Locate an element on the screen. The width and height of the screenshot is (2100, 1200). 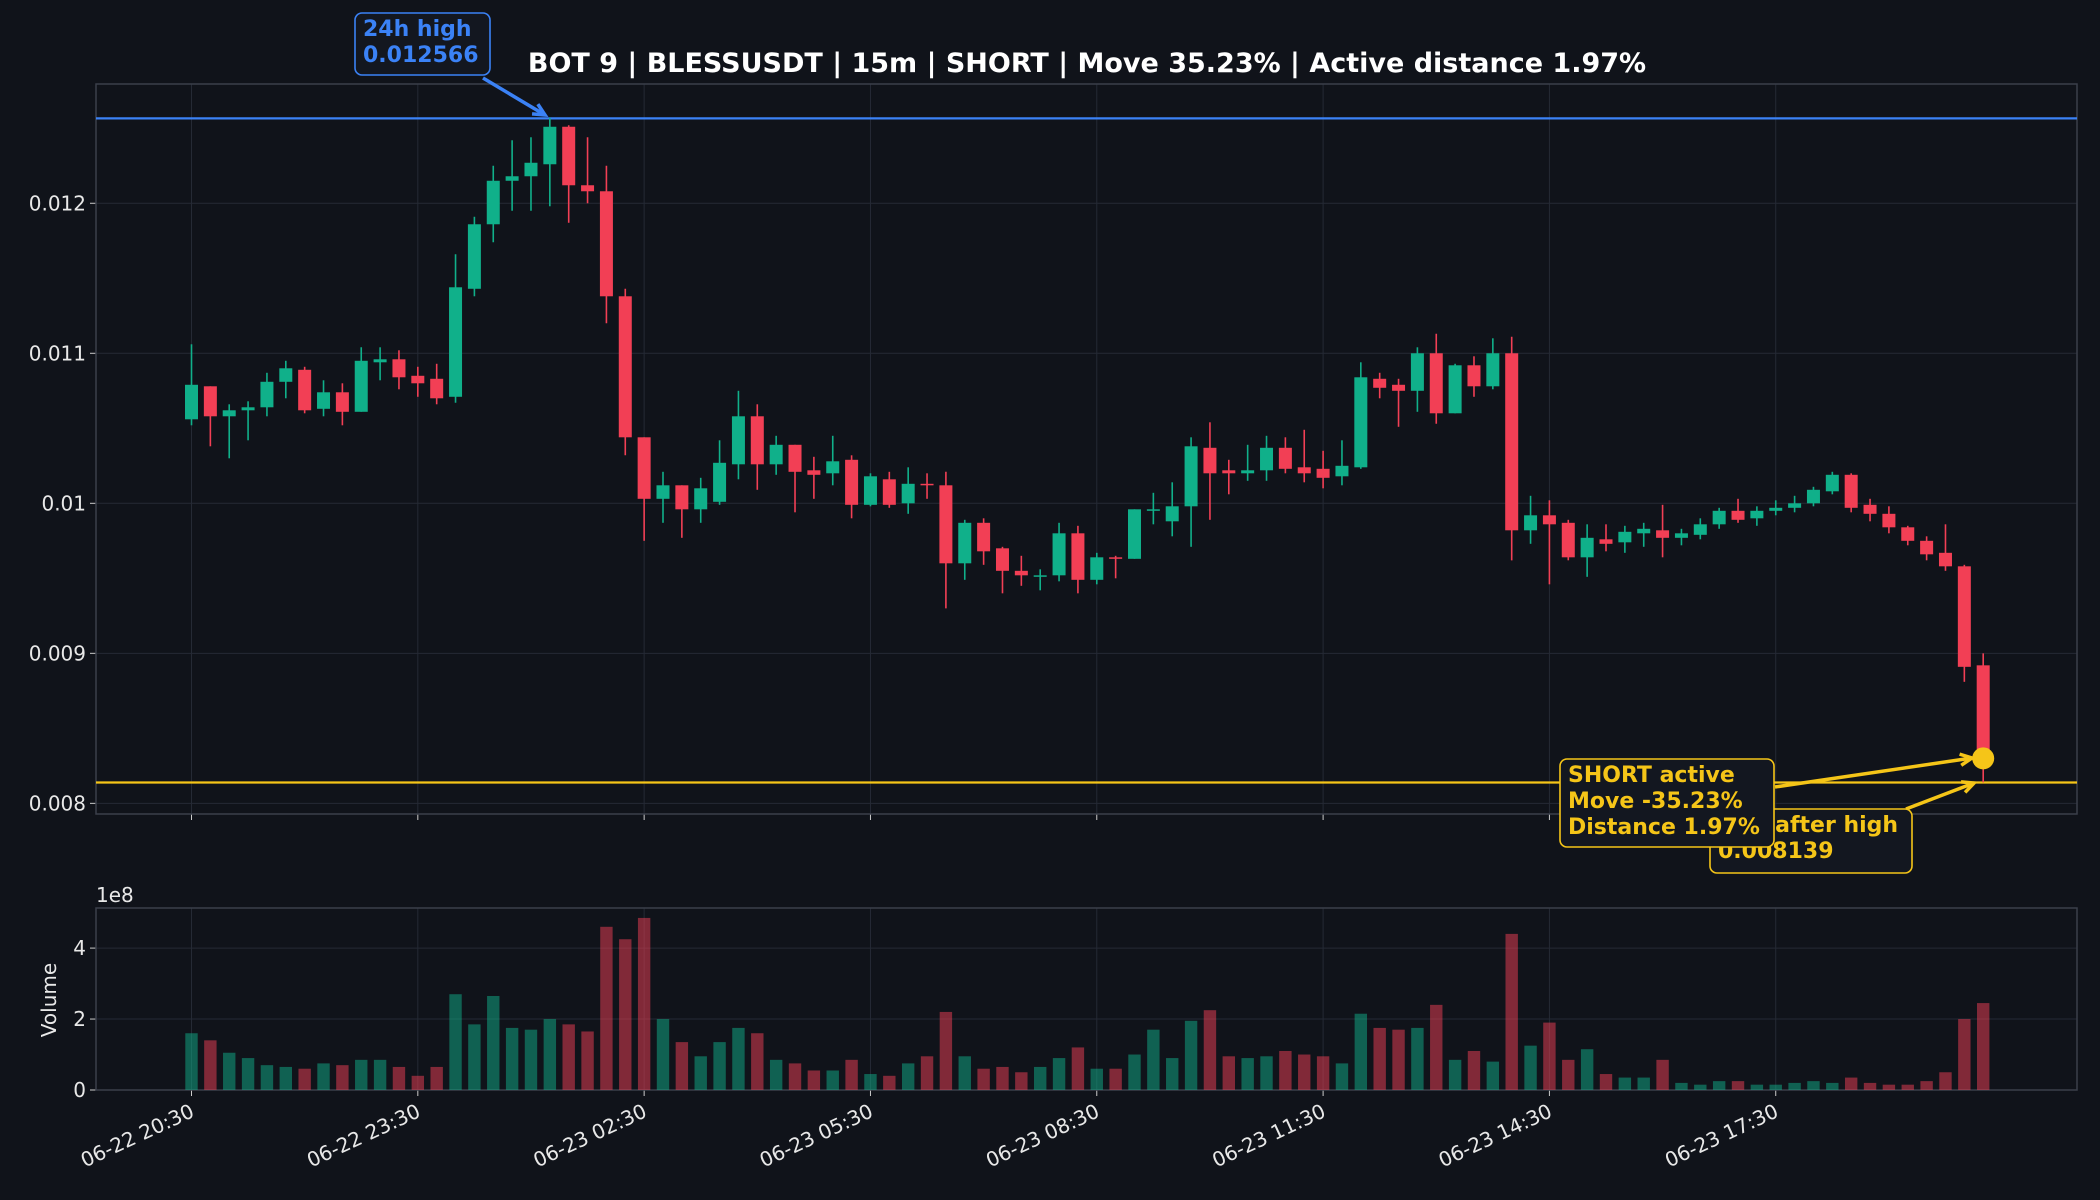
annotation-box is located at coordinates (422, 44).